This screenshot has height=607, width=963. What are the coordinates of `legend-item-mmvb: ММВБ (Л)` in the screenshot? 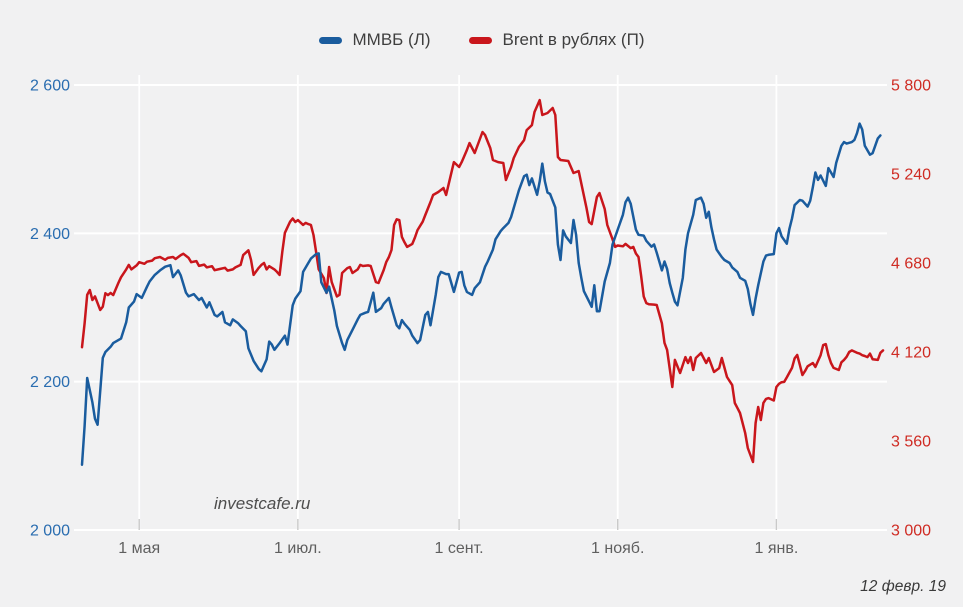 It's located at (374, 40).